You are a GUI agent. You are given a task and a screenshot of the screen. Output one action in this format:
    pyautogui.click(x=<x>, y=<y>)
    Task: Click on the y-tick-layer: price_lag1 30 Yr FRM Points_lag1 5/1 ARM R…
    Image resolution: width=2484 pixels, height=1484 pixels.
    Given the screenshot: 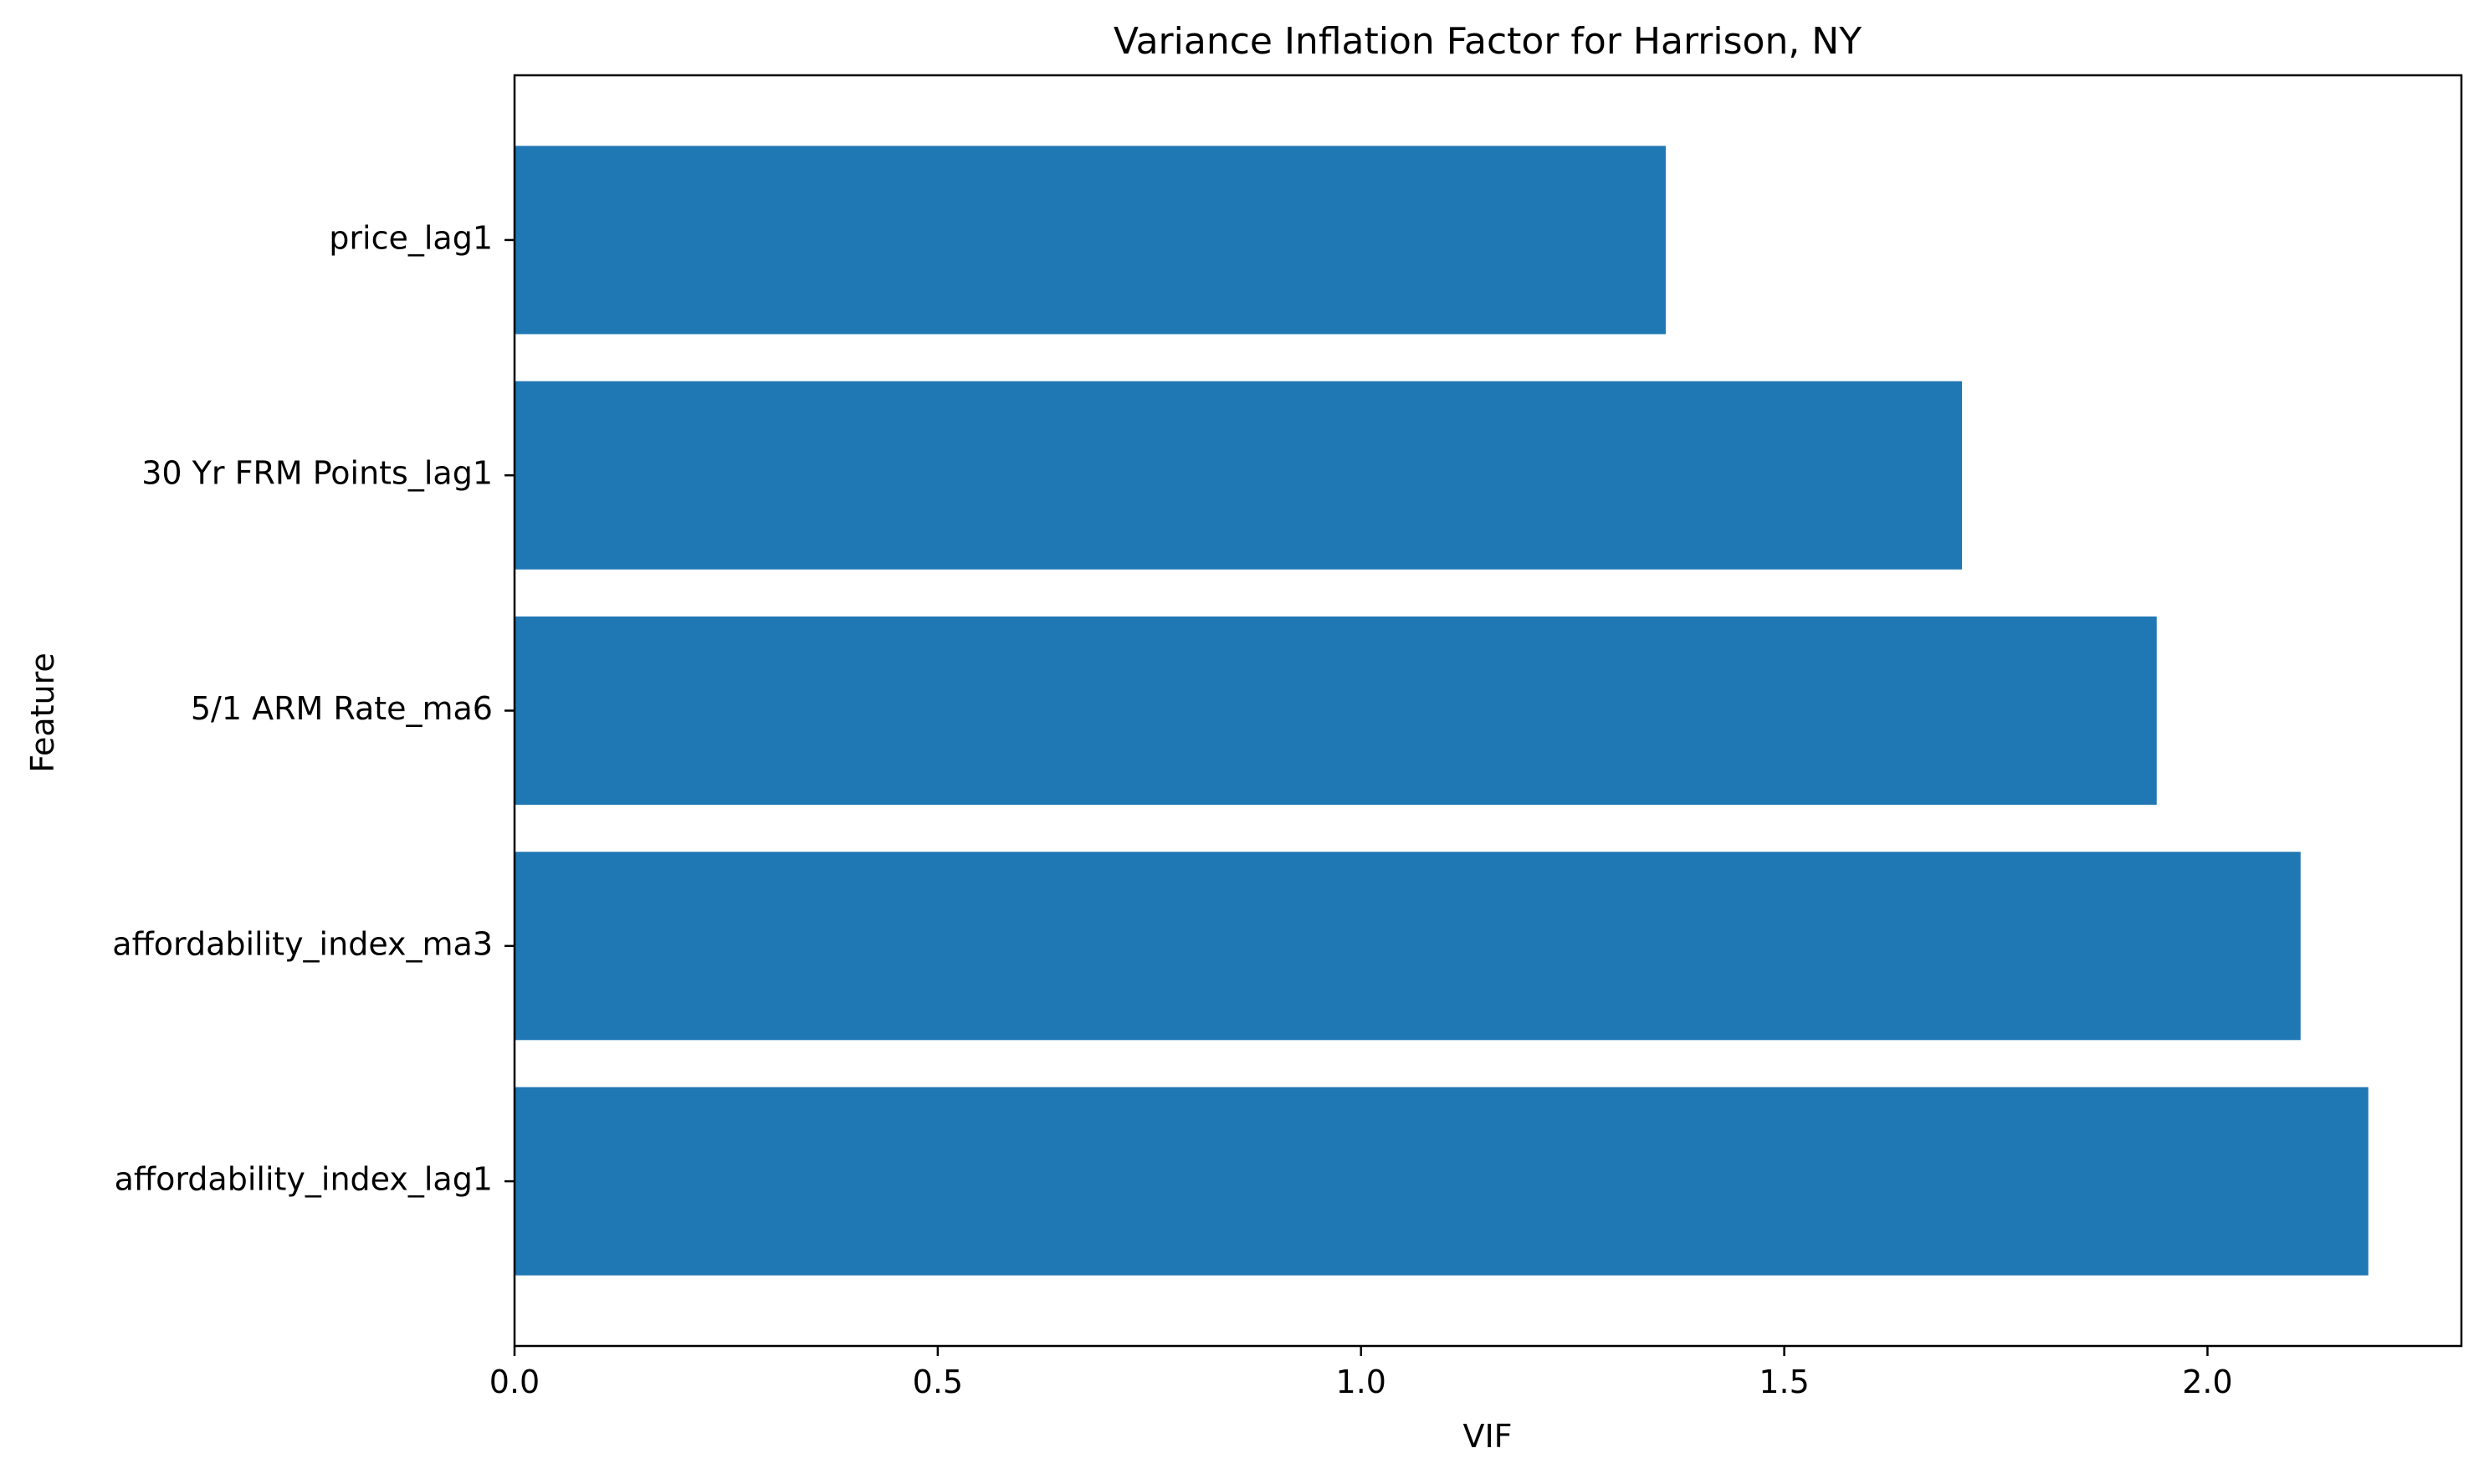 What is the action you would take?
    pyautogui.click(x=313, y=708)
    